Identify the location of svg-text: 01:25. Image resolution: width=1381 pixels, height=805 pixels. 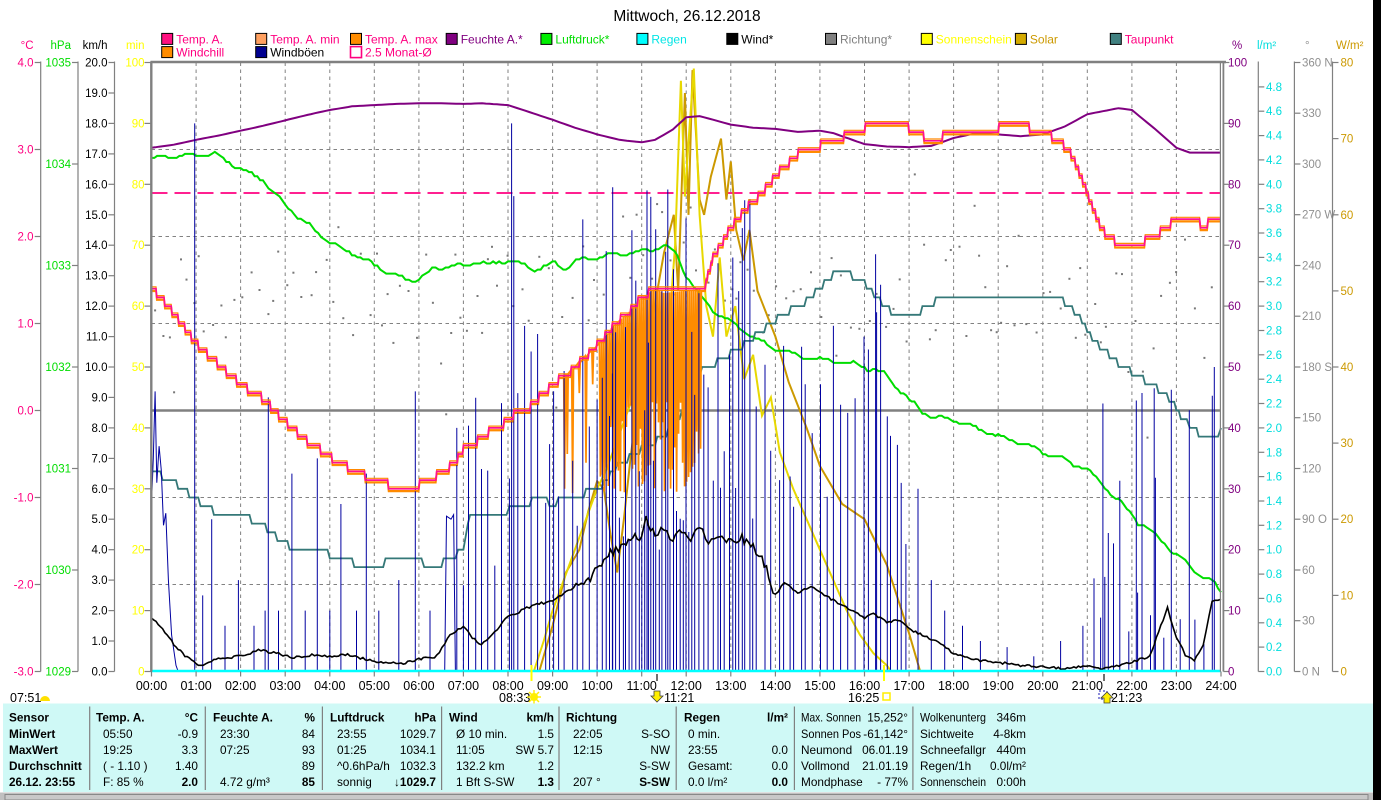
(352, 750).